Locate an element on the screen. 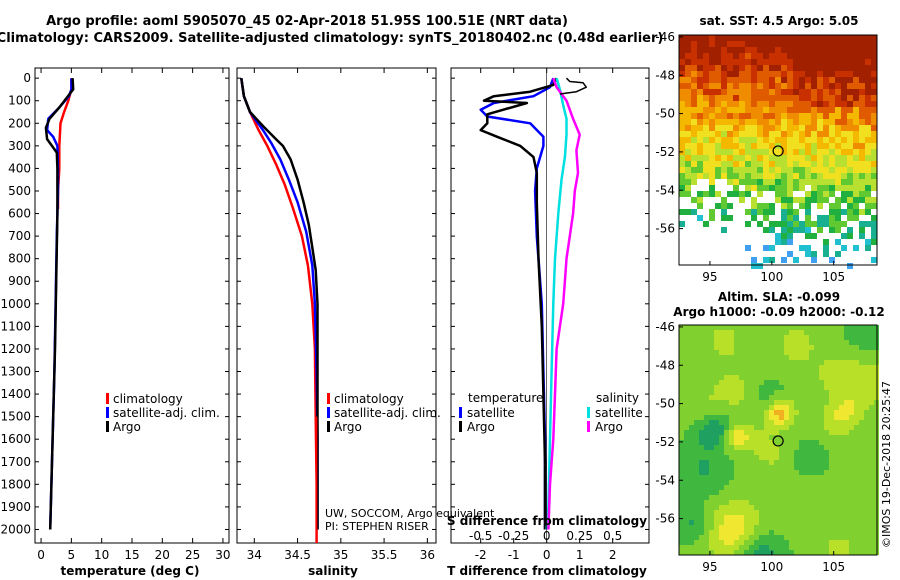 Image resolution: width=900 pixels, height=580 pixels. sla-map-title-1: Altim. SLA: -0.099 is located at coordinates (779, 297).